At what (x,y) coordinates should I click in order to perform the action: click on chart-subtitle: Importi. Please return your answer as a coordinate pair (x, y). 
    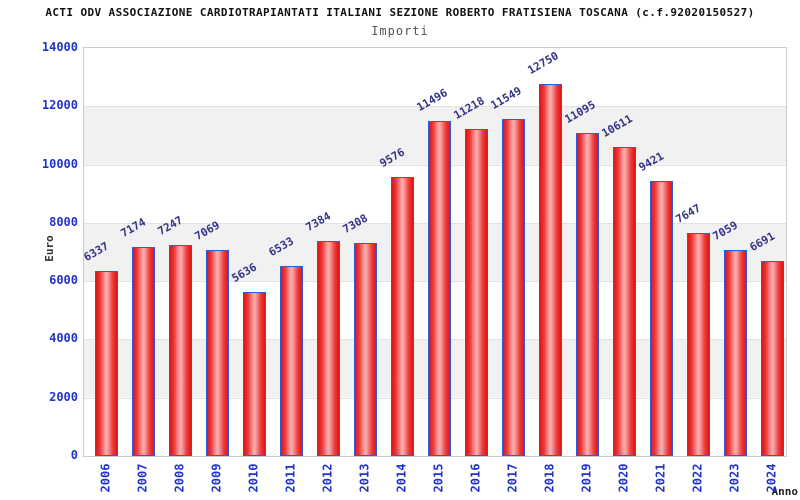
    Looking at the image, I should click on (400, 31).